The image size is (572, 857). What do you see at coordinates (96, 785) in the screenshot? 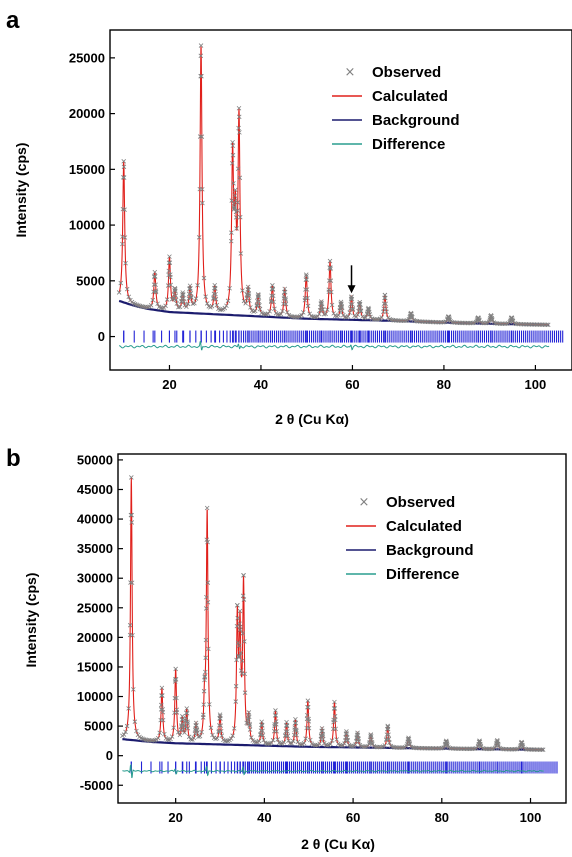
I see `y-tick-label: -5000` at bounding box center [96, 785].